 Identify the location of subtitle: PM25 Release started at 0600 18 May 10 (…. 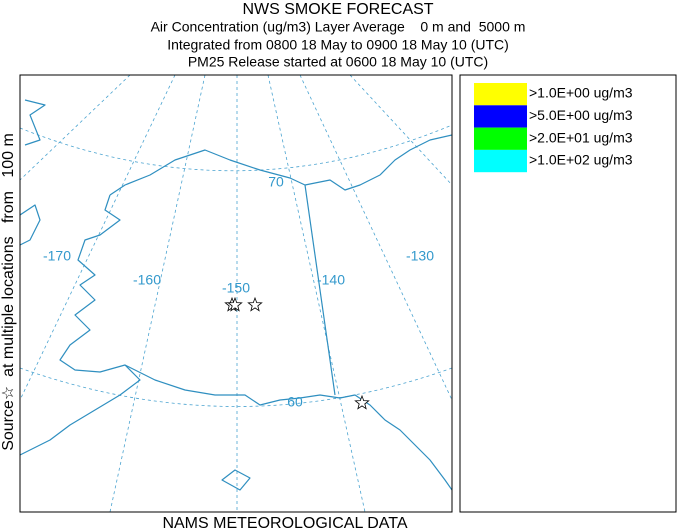
(338, 62).